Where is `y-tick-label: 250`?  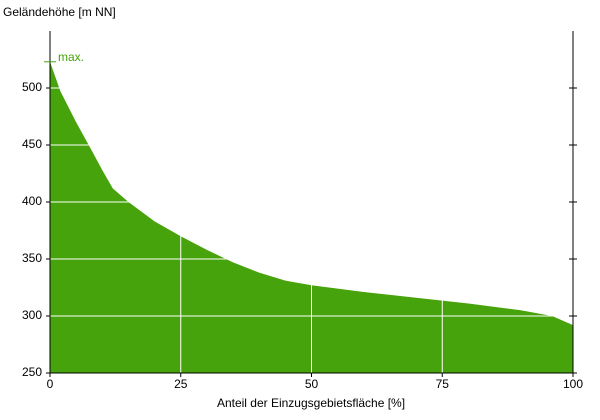 y-tick-label: 250 is located at coordinates (32, 372).